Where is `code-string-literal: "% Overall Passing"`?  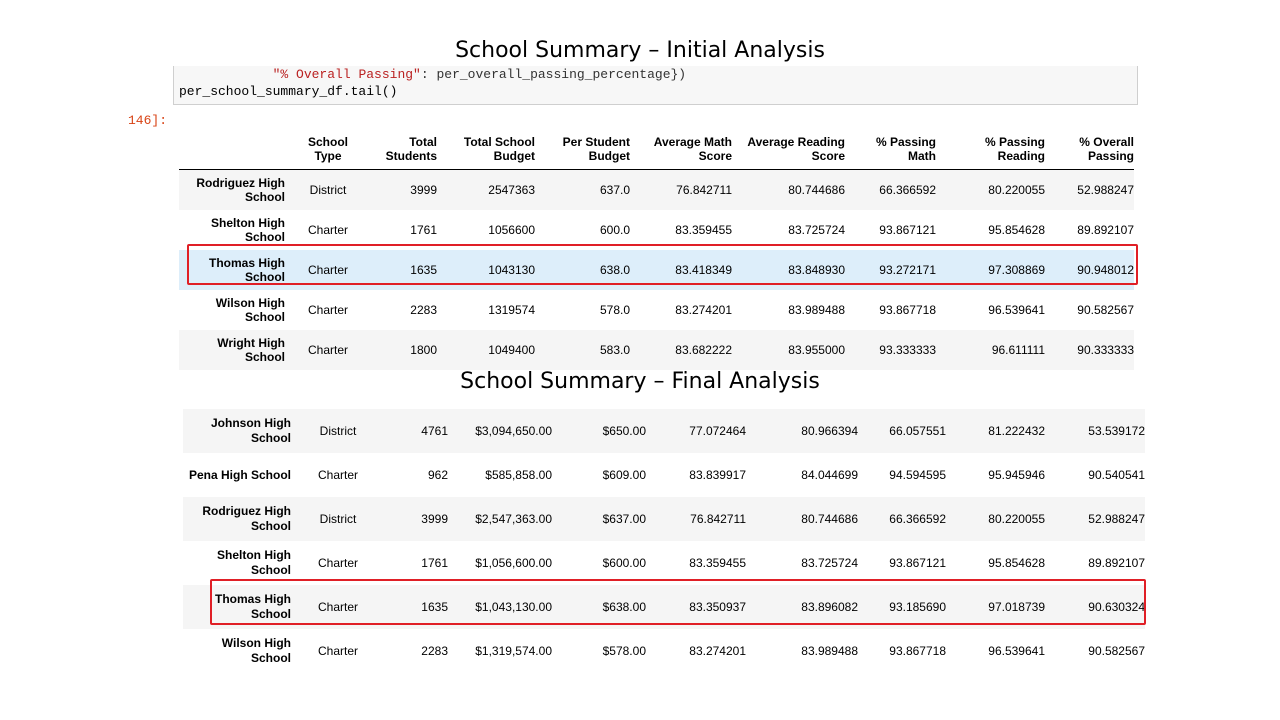
code-string-literal: "% Overall Passing" is located at coordinates (346, 74).